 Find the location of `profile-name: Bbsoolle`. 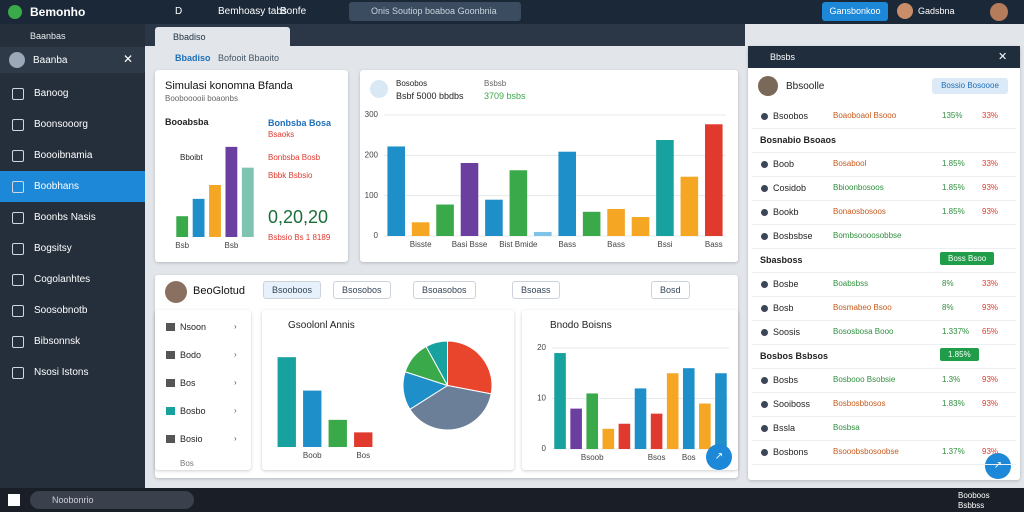

profile-name: Bbsoolle is located at coordinates (805, 86).